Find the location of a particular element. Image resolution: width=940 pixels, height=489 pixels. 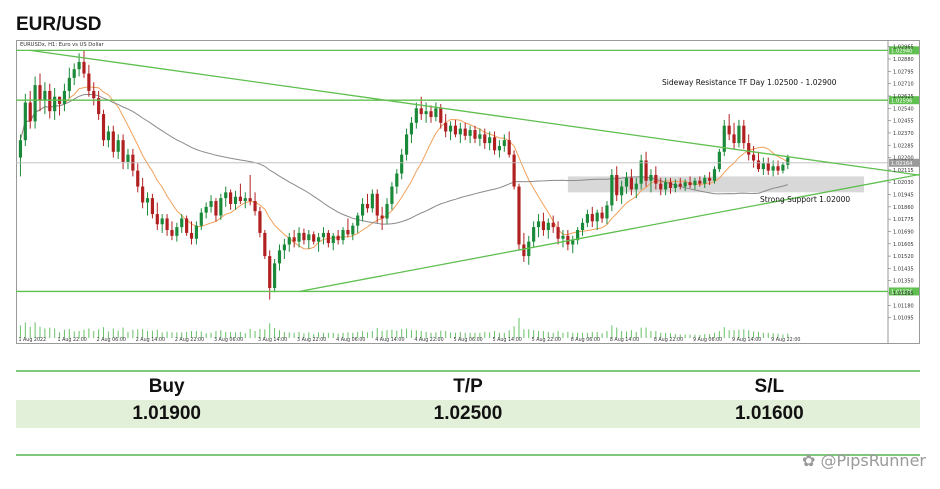

buy-header: Buy is located at coordinates (166, 386).